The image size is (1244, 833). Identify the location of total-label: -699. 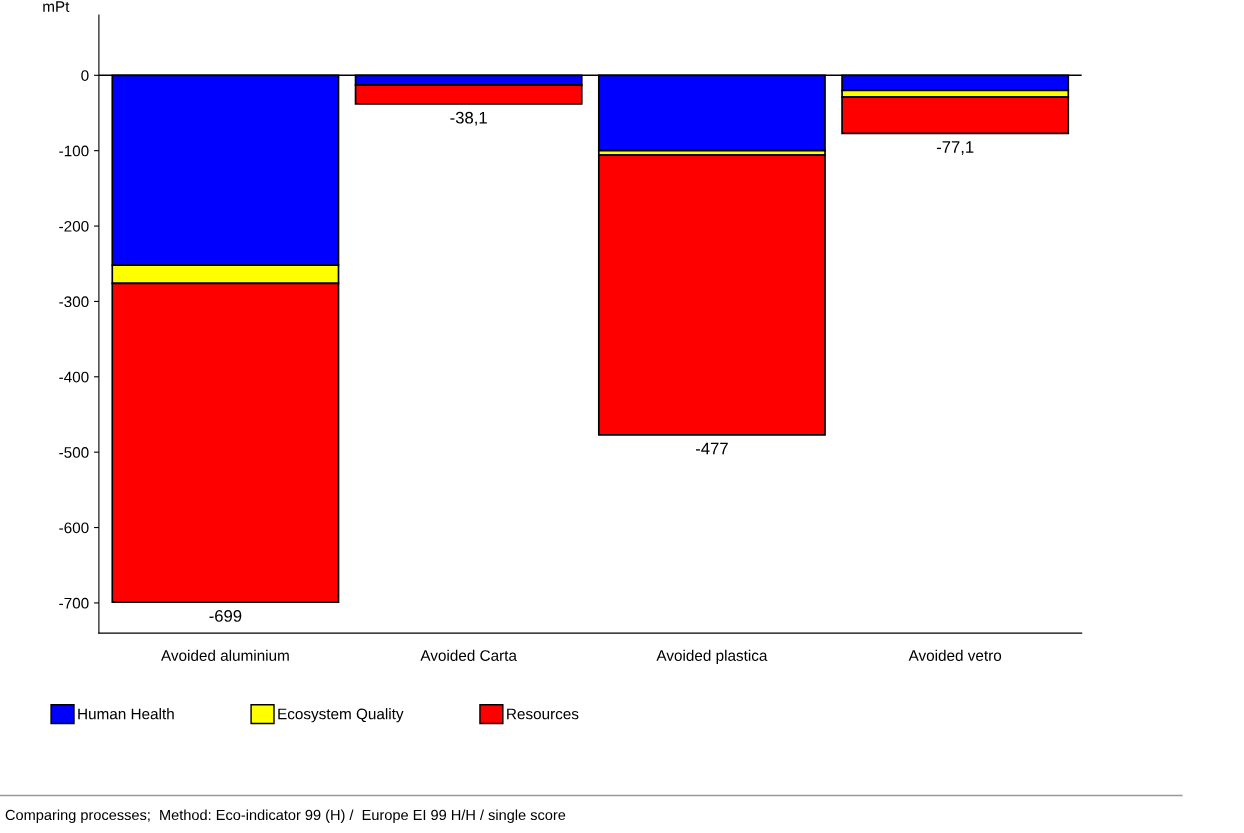
(225, 616).